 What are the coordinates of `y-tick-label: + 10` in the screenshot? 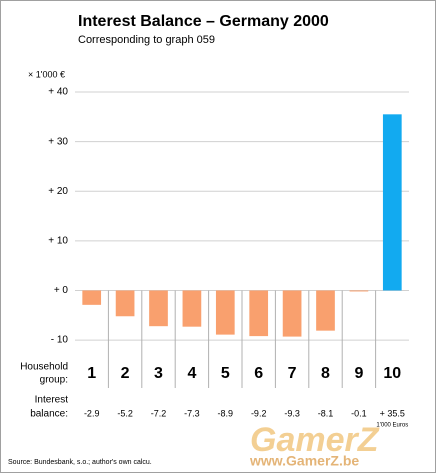 It's located at (58, 240).